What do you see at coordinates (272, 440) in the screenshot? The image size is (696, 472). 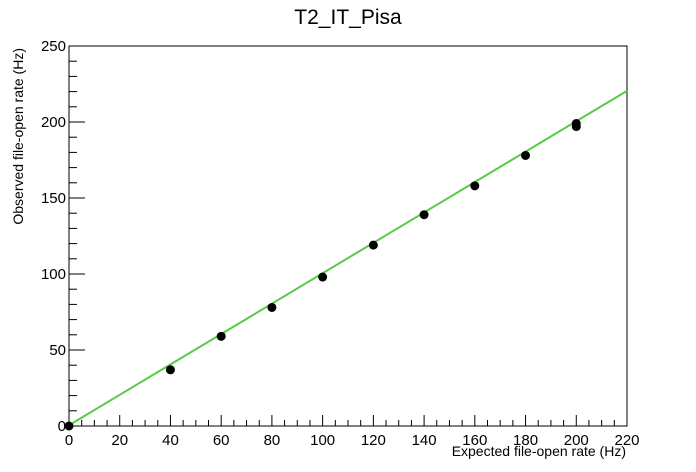 I see `x-tick-label: 80` at bounding box center [272, 440].